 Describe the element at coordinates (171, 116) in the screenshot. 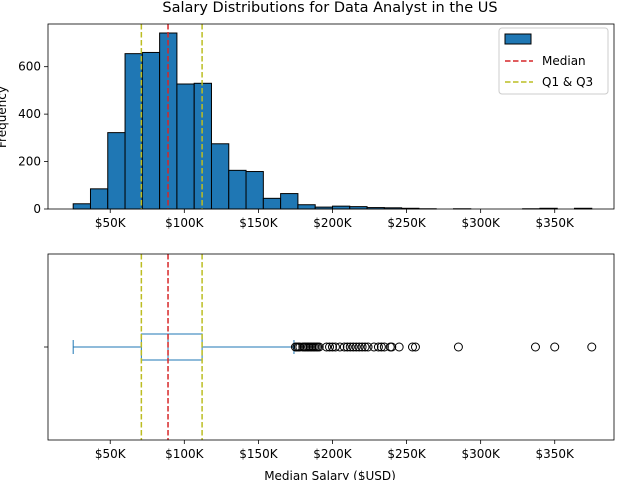

I see `histogram-reference-lines` at that location.